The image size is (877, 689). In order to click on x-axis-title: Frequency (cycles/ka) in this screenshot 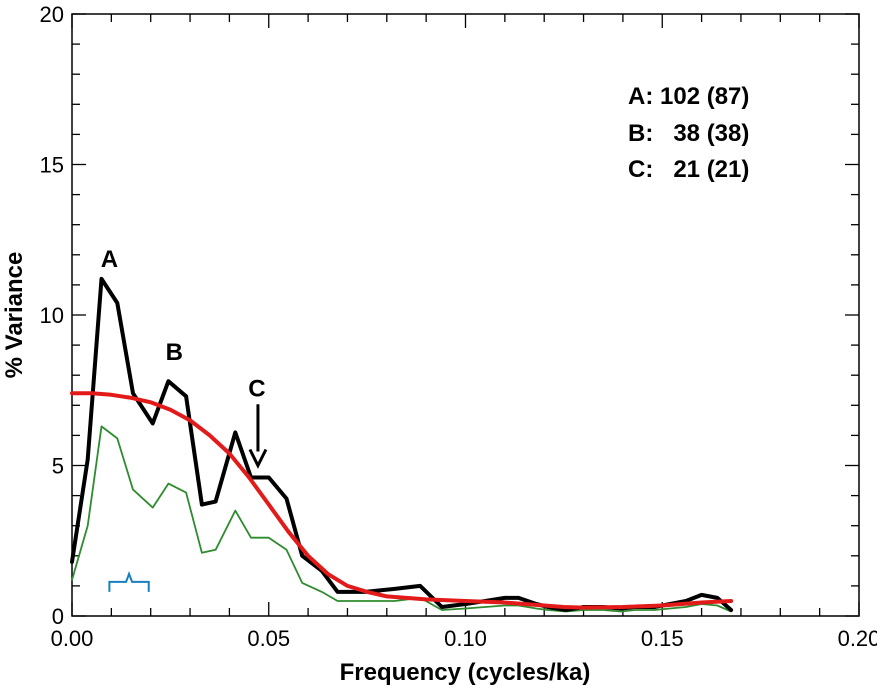, I will do `click(465, 672)`.